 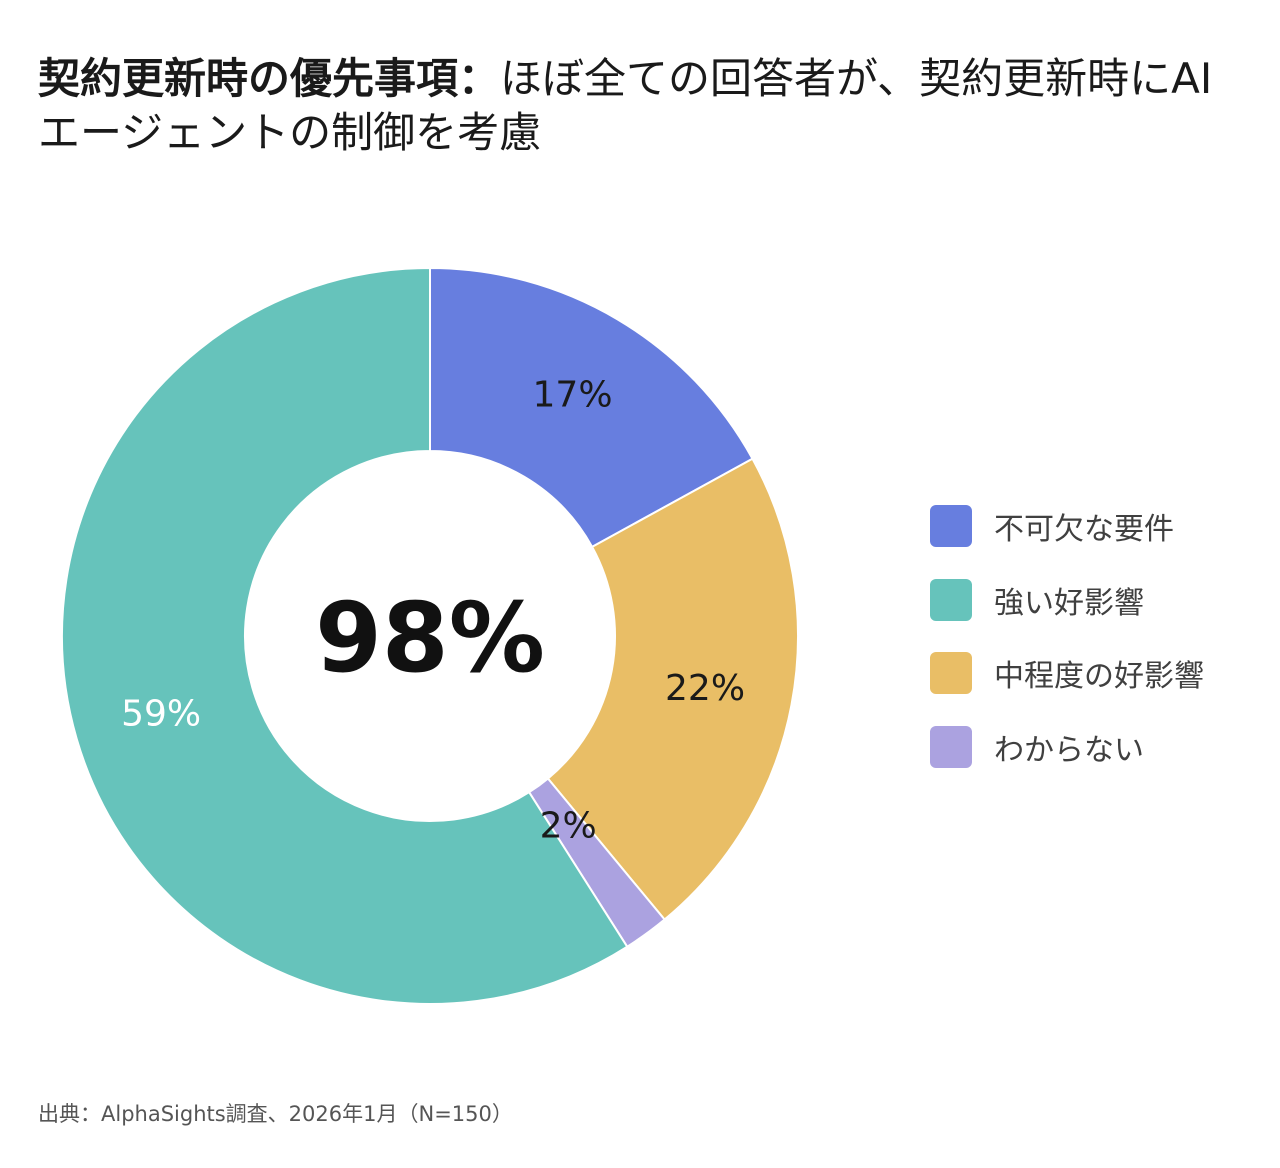 I want to click on legend-item-2: 強い好影響, so click(x=1100, y=599).